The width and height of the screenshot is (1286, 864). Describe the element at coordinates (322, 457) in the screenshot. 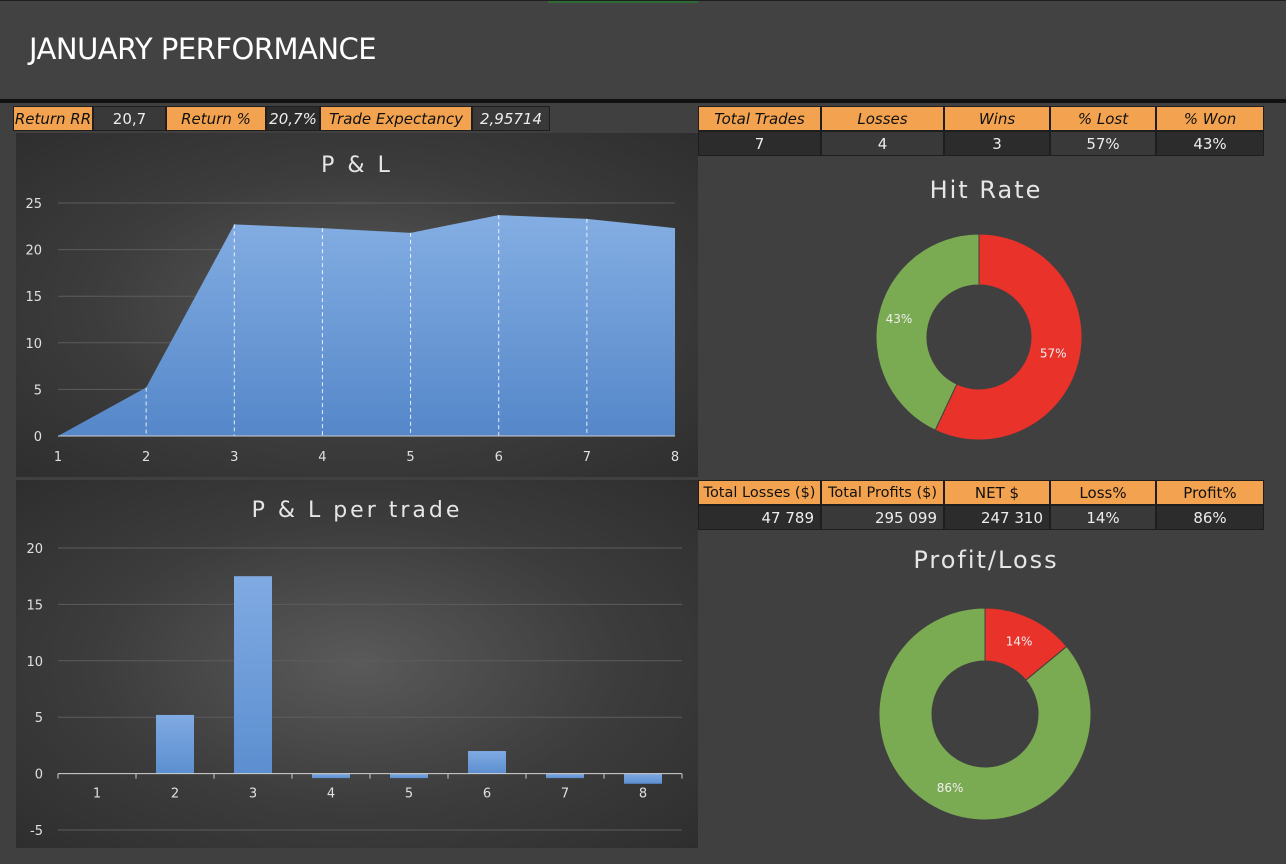

I see `pl-x-tick: 4` at that location.